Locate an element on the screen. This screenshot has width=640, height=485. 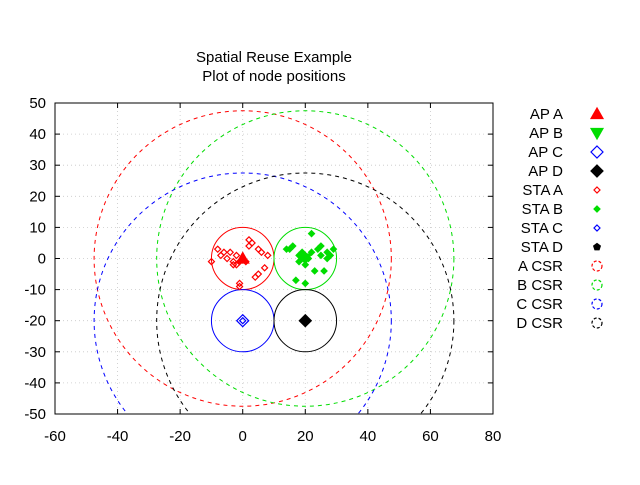
legend-label: STA C is located at coordinates (542, 228).